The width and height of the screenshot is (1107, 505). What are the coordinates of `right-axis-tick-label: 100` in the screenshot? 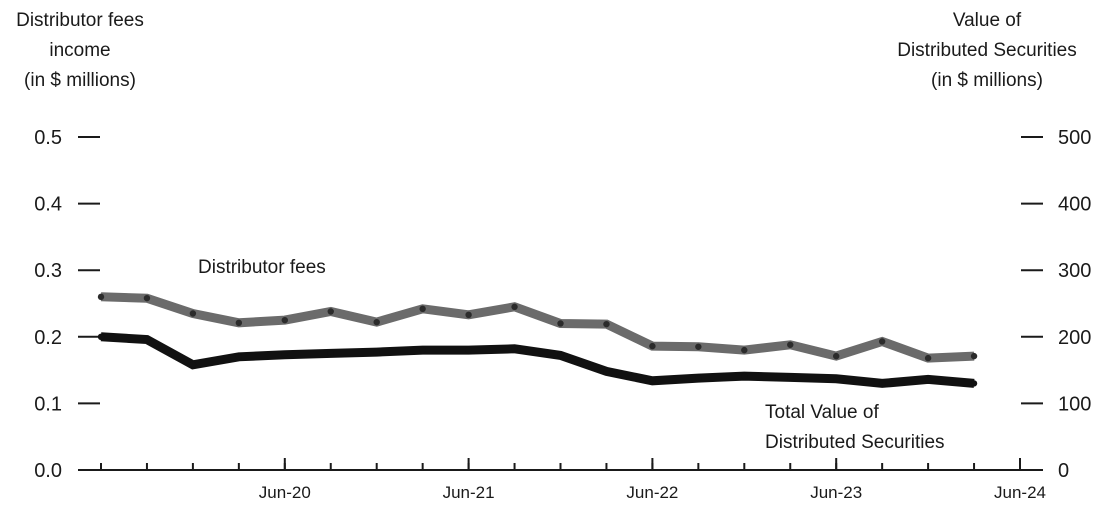 It's located at (1074, 404).